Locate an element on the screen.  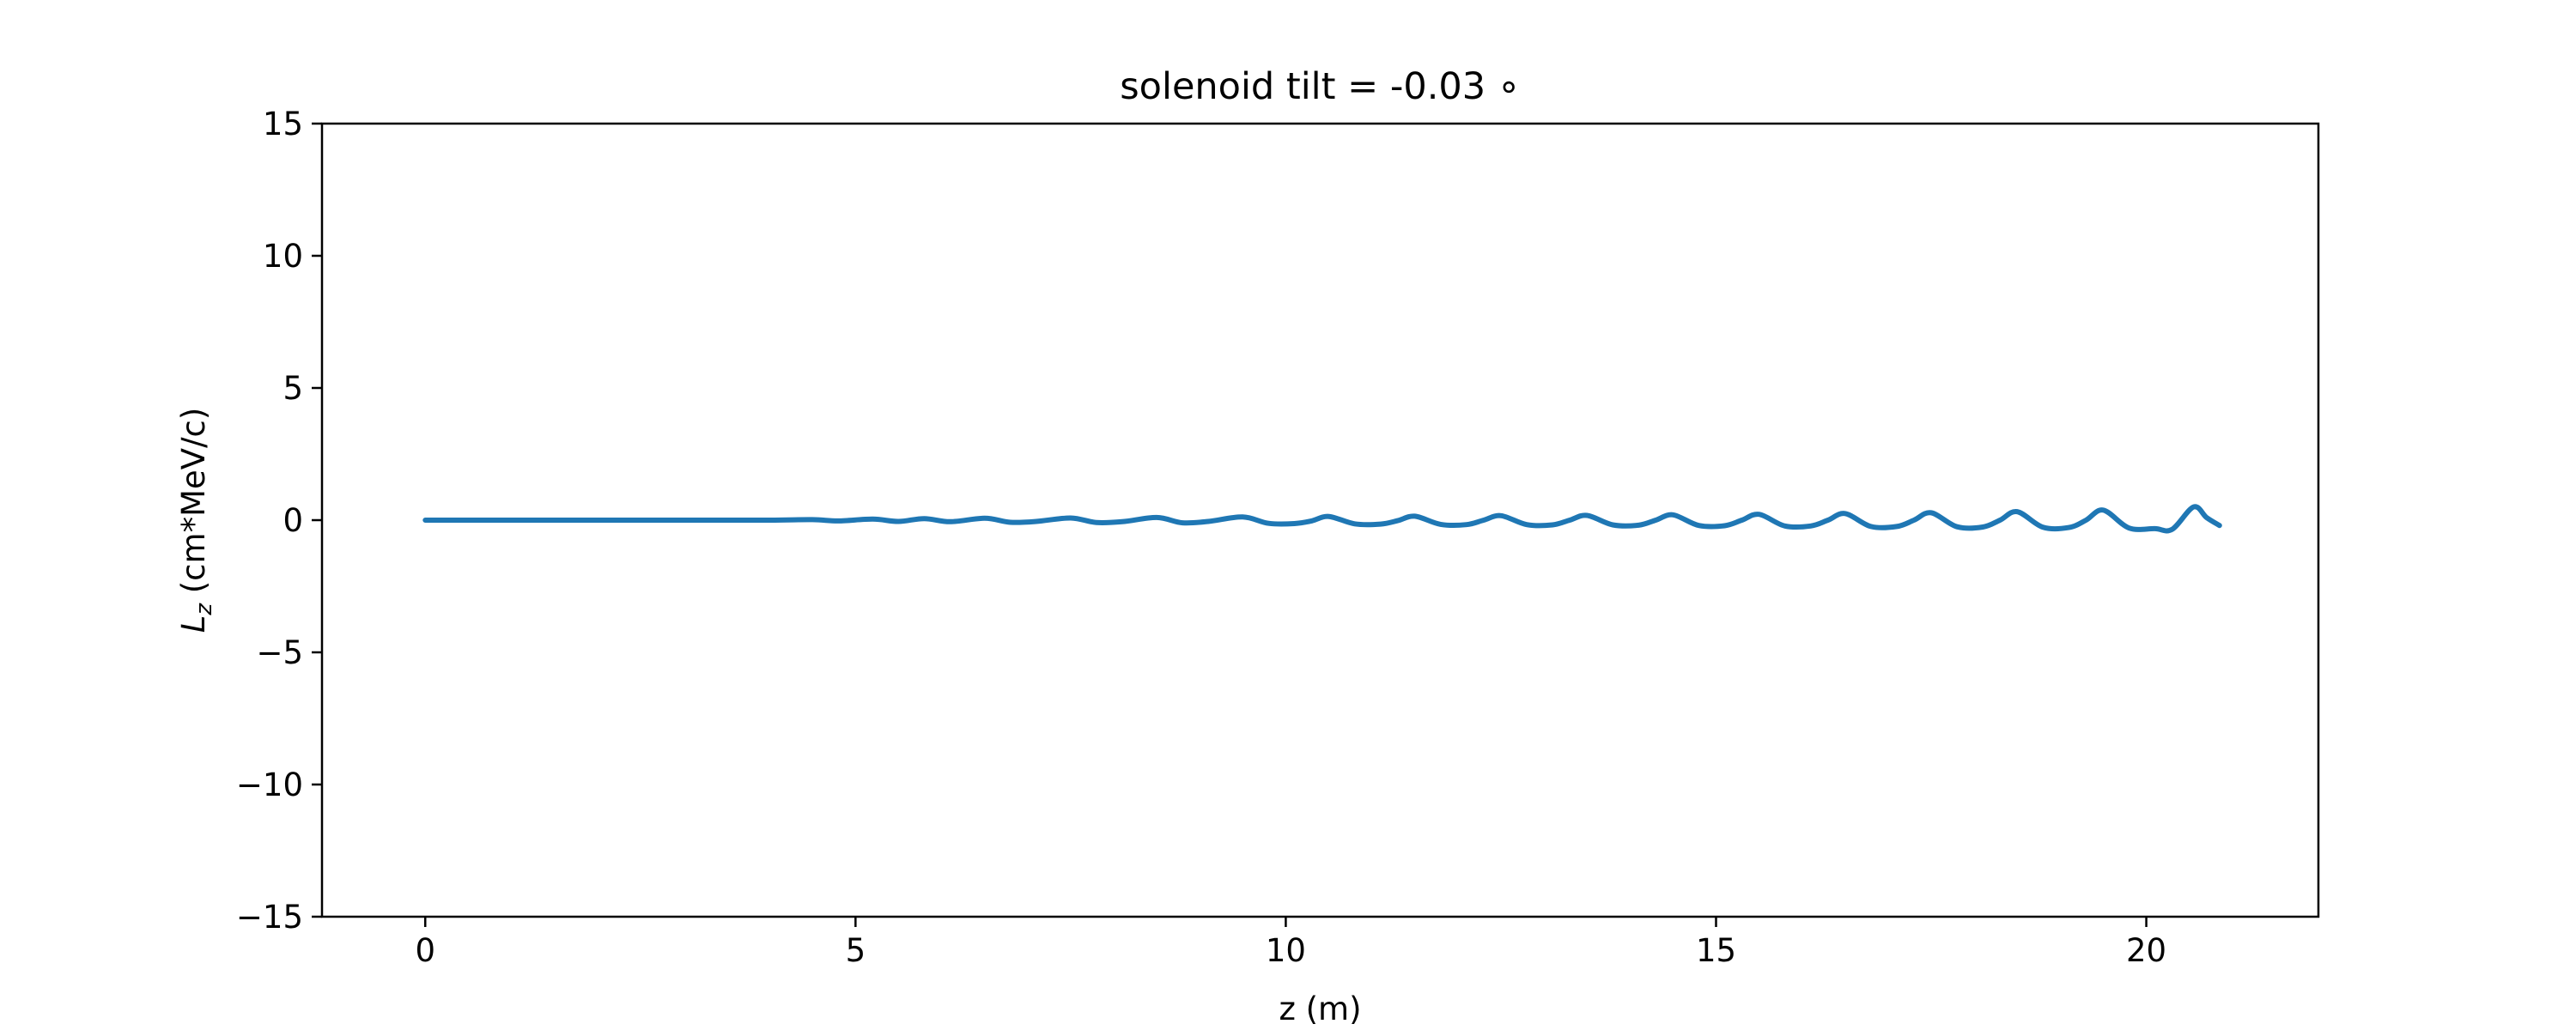
y-axis-label-subscript: z is located at coordinates (204, 609).